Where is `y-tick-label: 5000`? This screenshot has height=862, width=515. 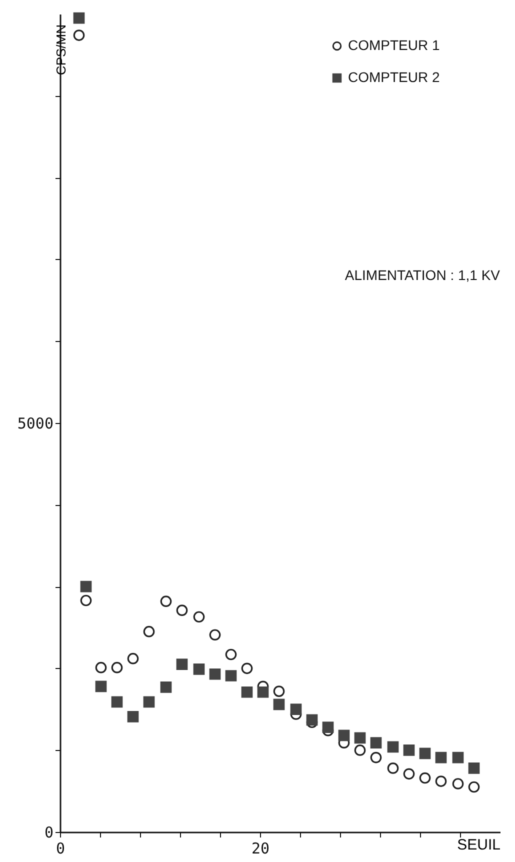 y-tick-label: 5000 is located at coordinates (35, 423).